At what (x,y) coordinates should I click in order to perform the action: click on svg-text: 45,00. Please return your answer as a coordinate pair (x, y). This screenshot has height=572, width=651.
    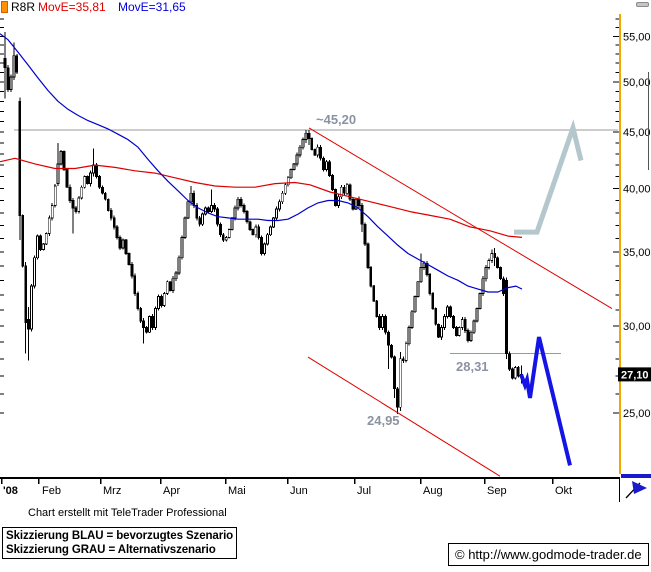
    Looking at the image, I should click on (637, 133).